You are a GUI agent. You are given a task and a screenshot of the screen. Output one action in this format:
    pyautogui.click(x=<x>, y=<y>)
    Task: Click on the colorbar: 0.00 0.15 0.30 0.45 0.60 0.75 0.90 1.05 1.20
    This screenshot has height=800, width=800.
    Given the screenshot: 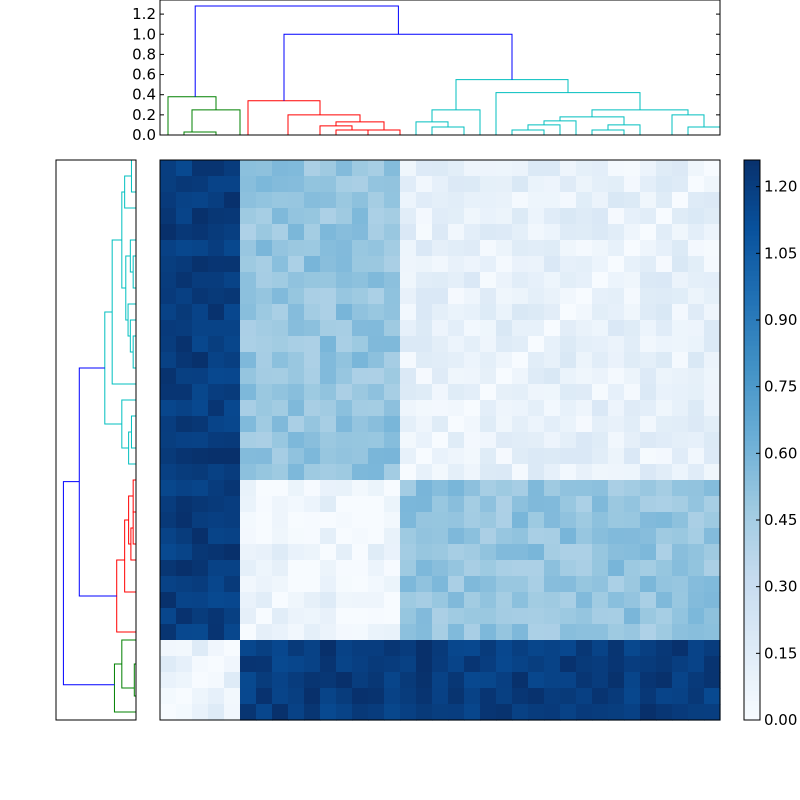 What is the action you would take?
    pyautogui.click(x=770, y=444)
    